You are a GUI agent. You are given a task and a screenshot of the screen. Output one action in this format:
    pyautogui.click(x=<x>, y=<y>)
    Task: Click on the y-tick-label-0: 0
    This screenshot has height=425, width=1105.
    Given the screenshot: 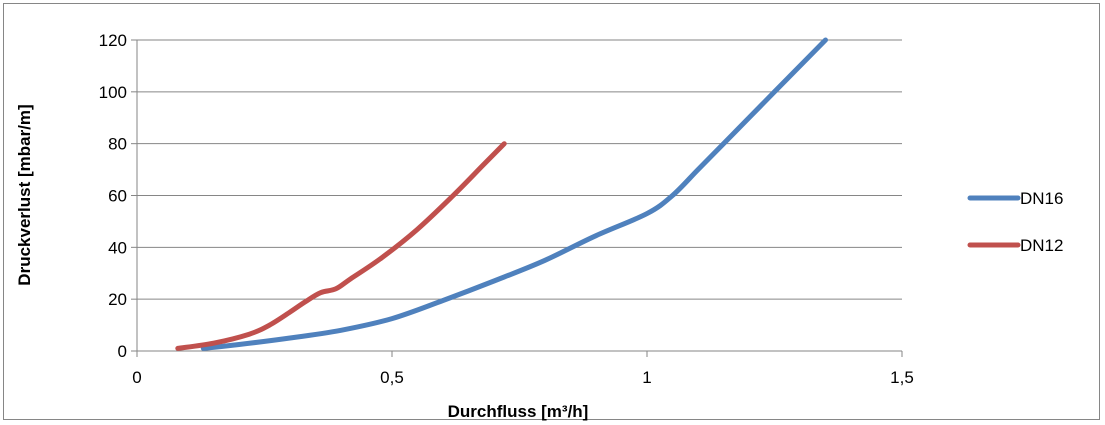 What is the action you would take?
    pyautogui.click(x=122, y=351)
    